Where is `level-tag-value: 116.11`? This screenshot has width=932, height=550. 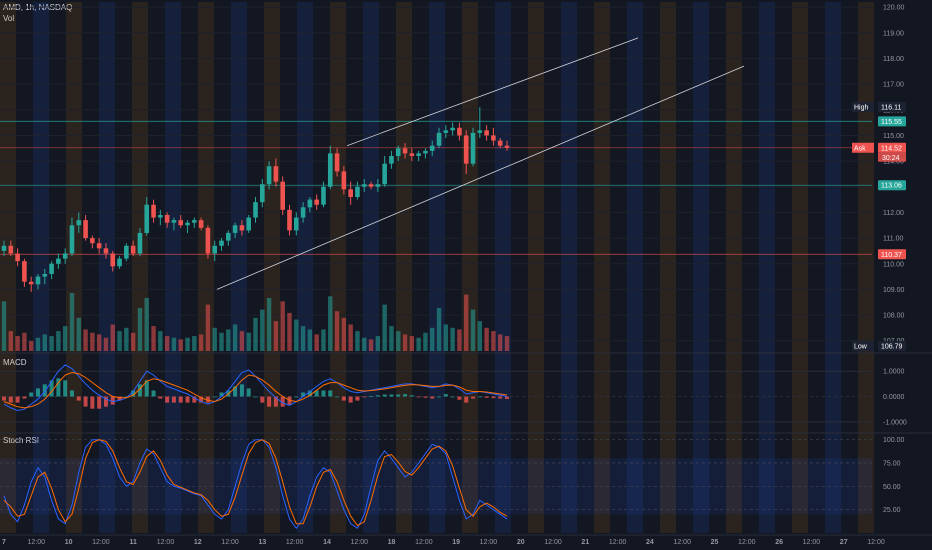 level-tag-value: 116.11 is located at coordinates (891, 107).